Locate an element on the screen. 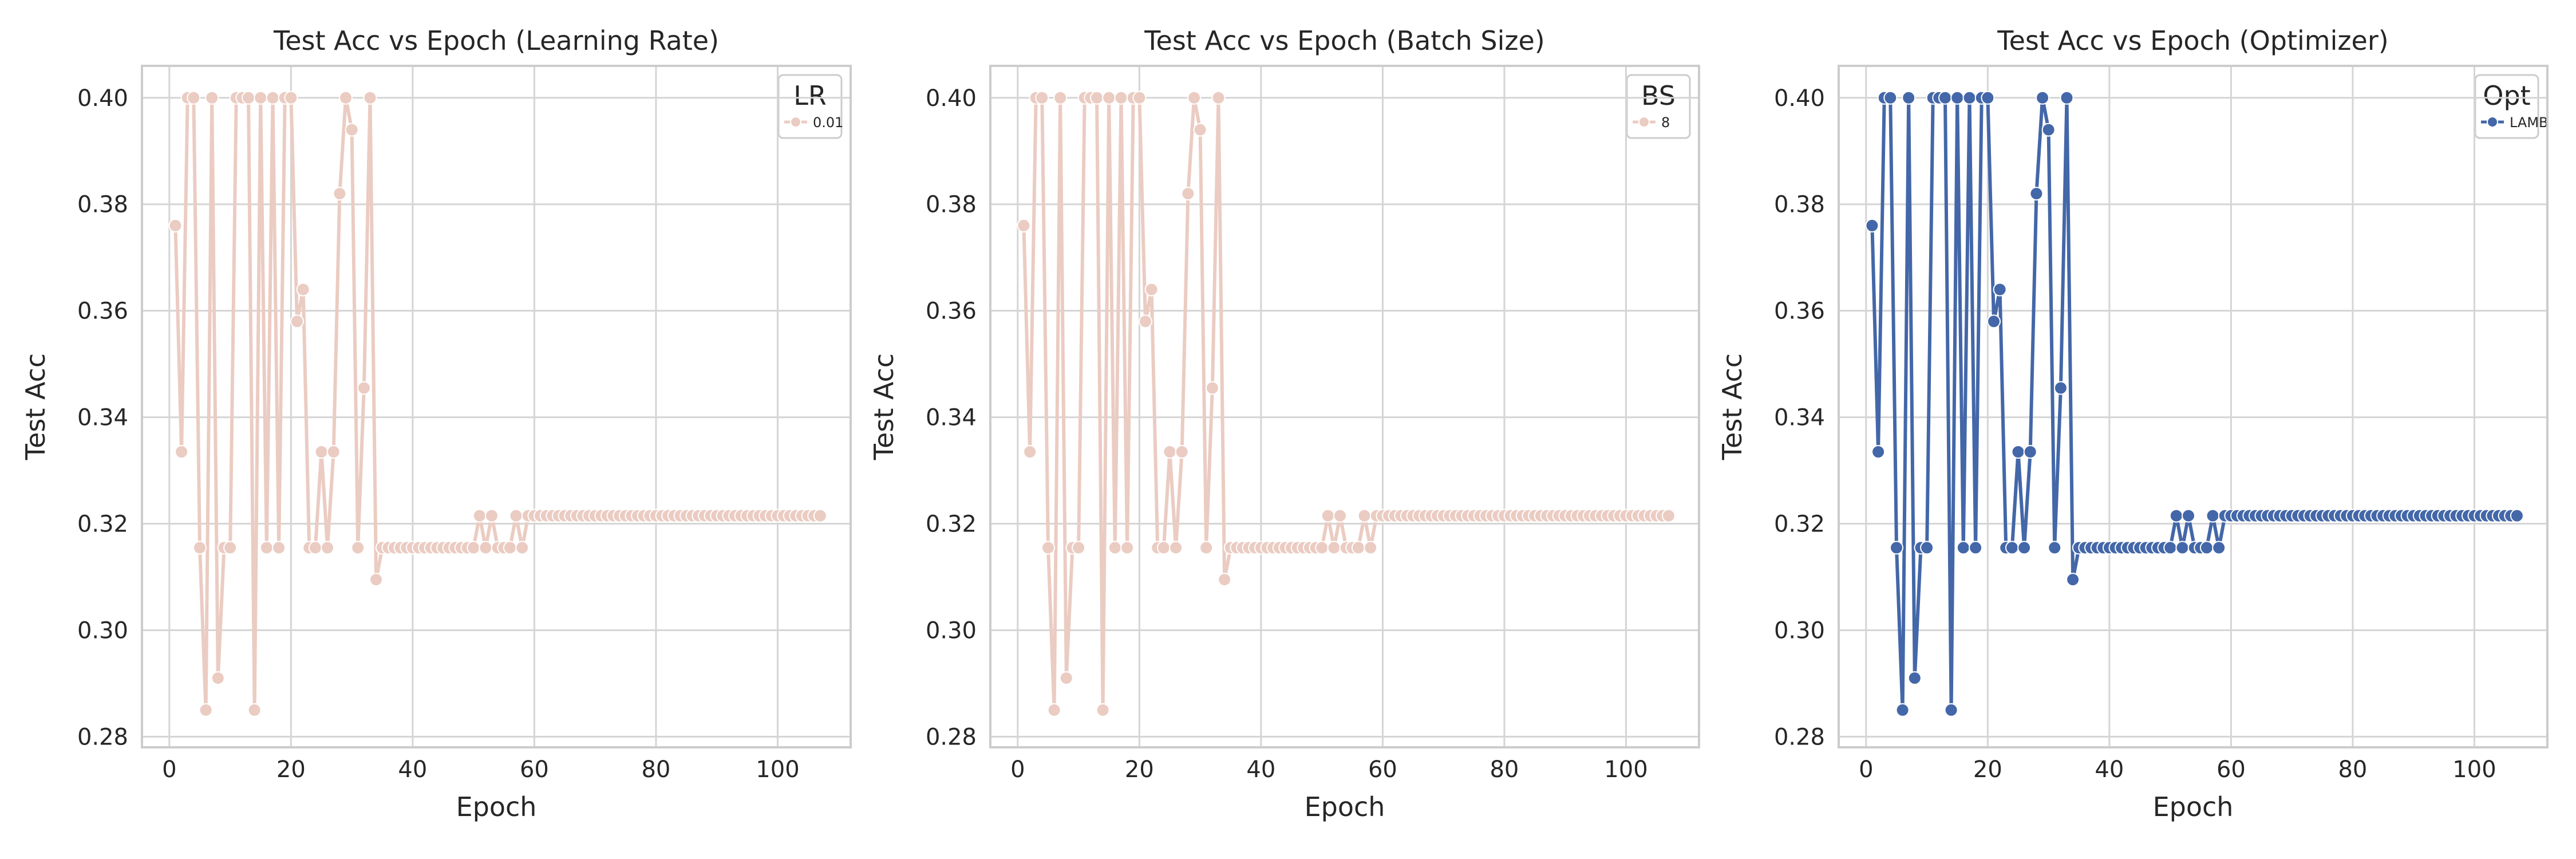 The image size is (2576, 859). panel-title: Test Acc vs Epoch (Learning Rate) is located at coordinates (496, 40).